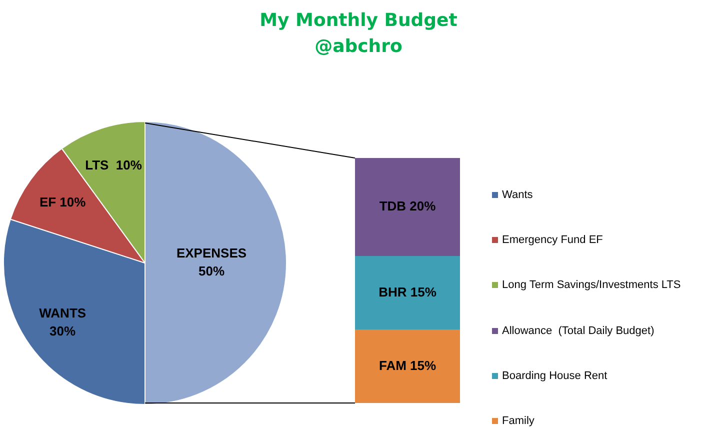  Describe the element at coordinates (552, 240) in the screenshot. I see `legend-label: Emergency Fund EF` at that location.